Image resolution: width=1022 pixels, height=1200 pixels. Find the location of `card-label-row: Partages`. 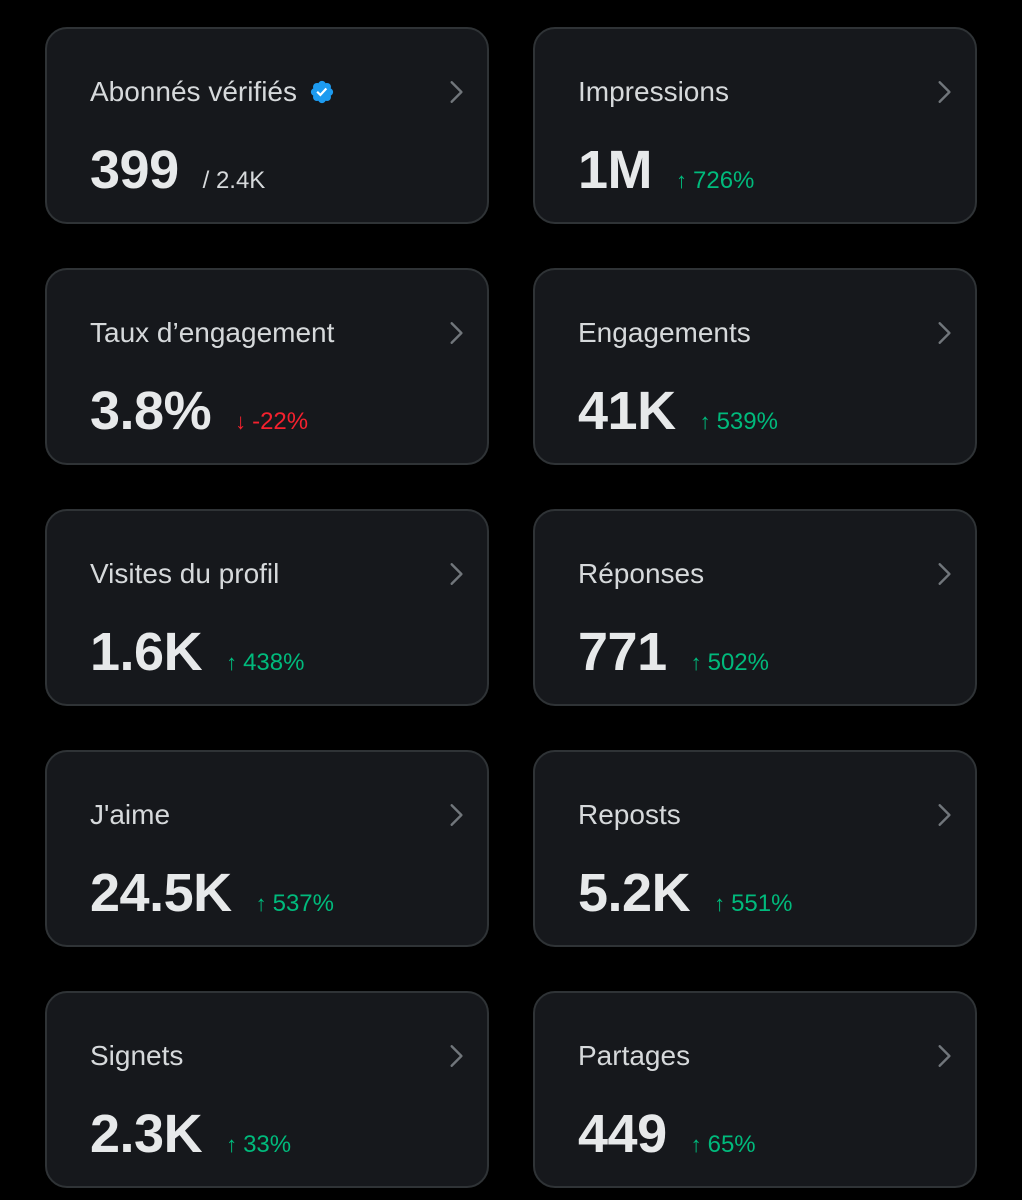

card-label-row: Partages is located at coordinates (634, 1056).